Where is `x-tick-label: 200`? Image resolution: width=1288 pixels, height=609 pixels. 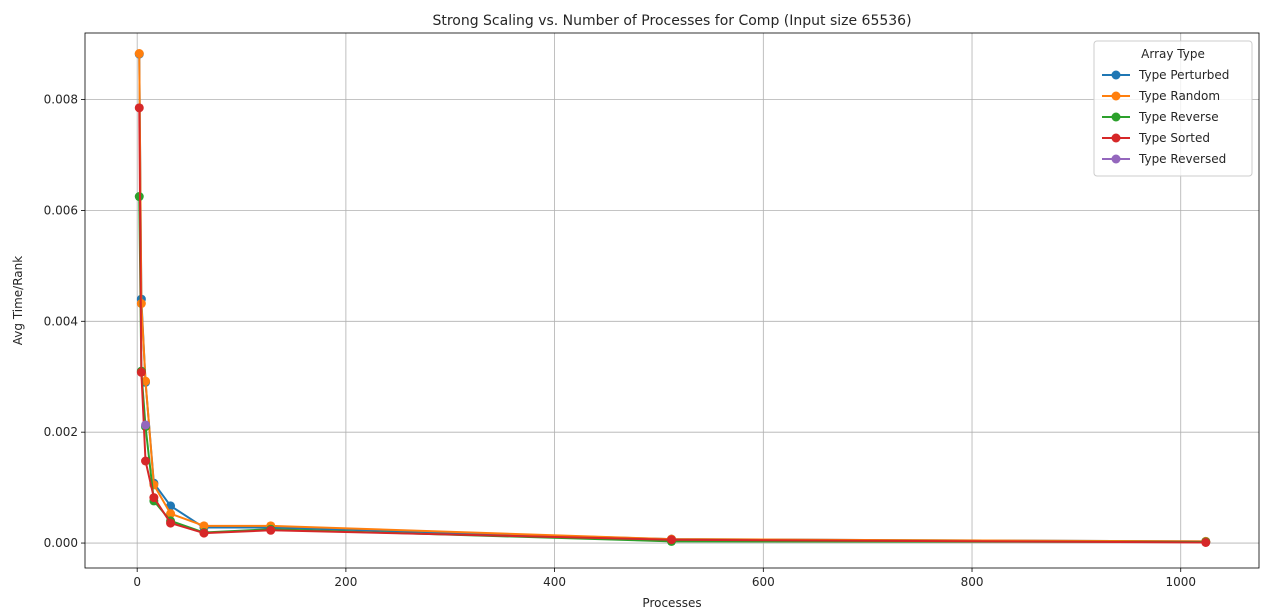
x-tick-label: 200 is located at coordinates (345, 582).